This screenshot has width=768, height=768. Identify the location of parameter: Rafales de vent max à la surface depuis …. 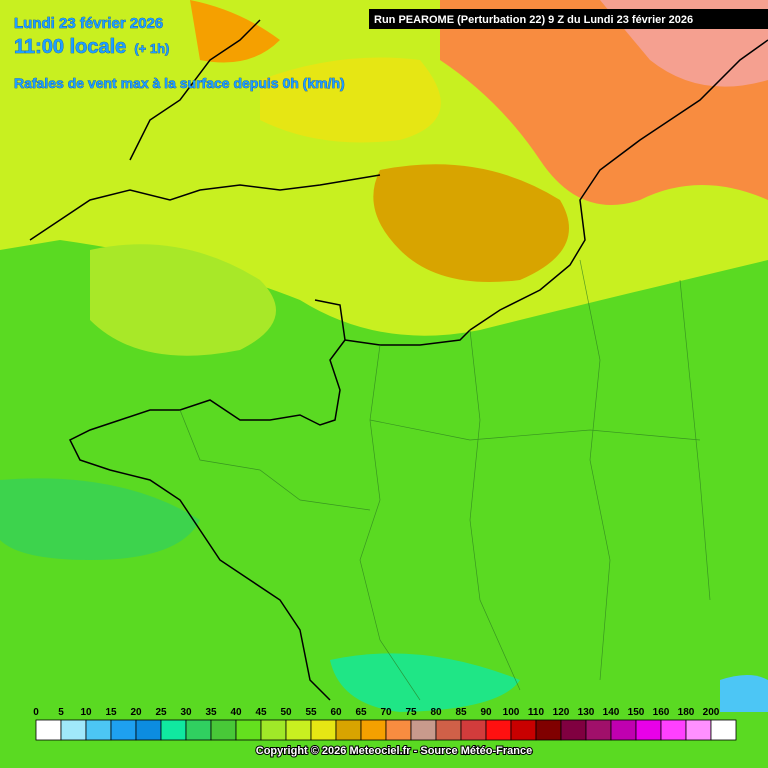
(179, 83).